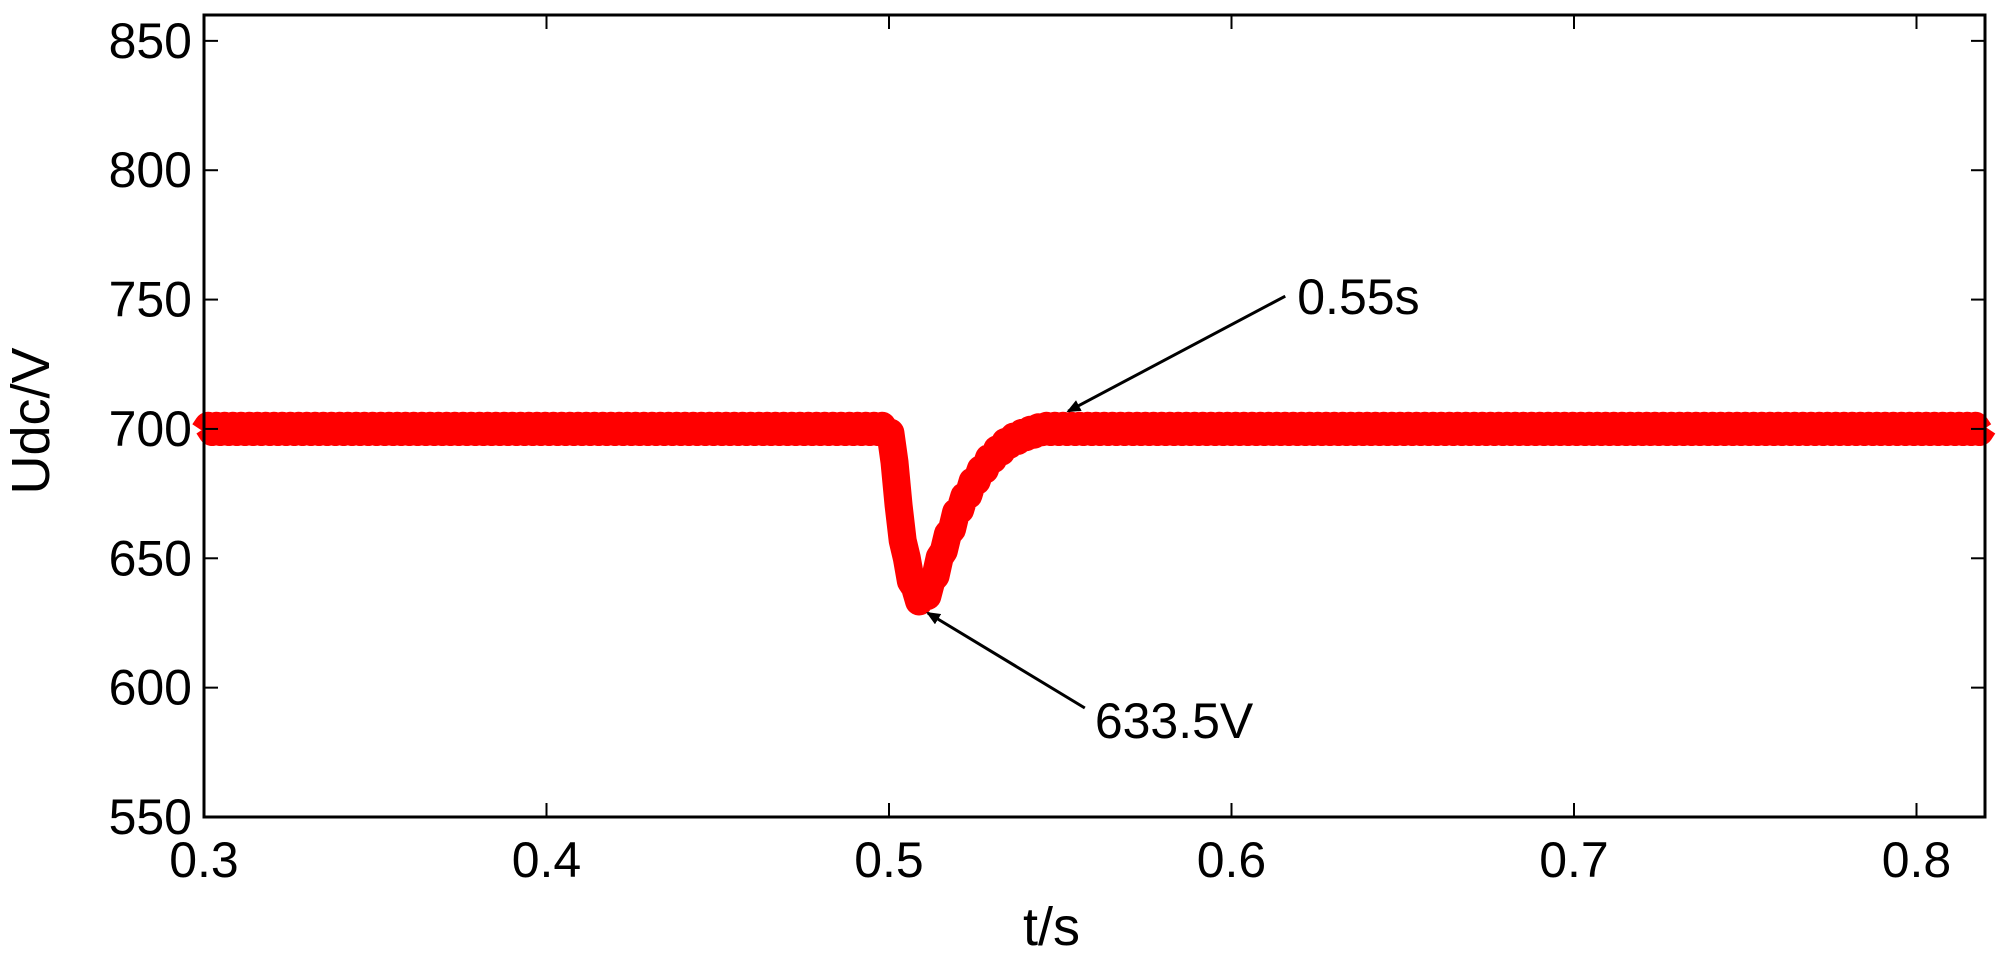 Image resolution: width=2000 pixels, height=969 pixels. Describe the element at coordinates (150, 429) in the screenshot. I see `y-tick-label: 700` at that location.